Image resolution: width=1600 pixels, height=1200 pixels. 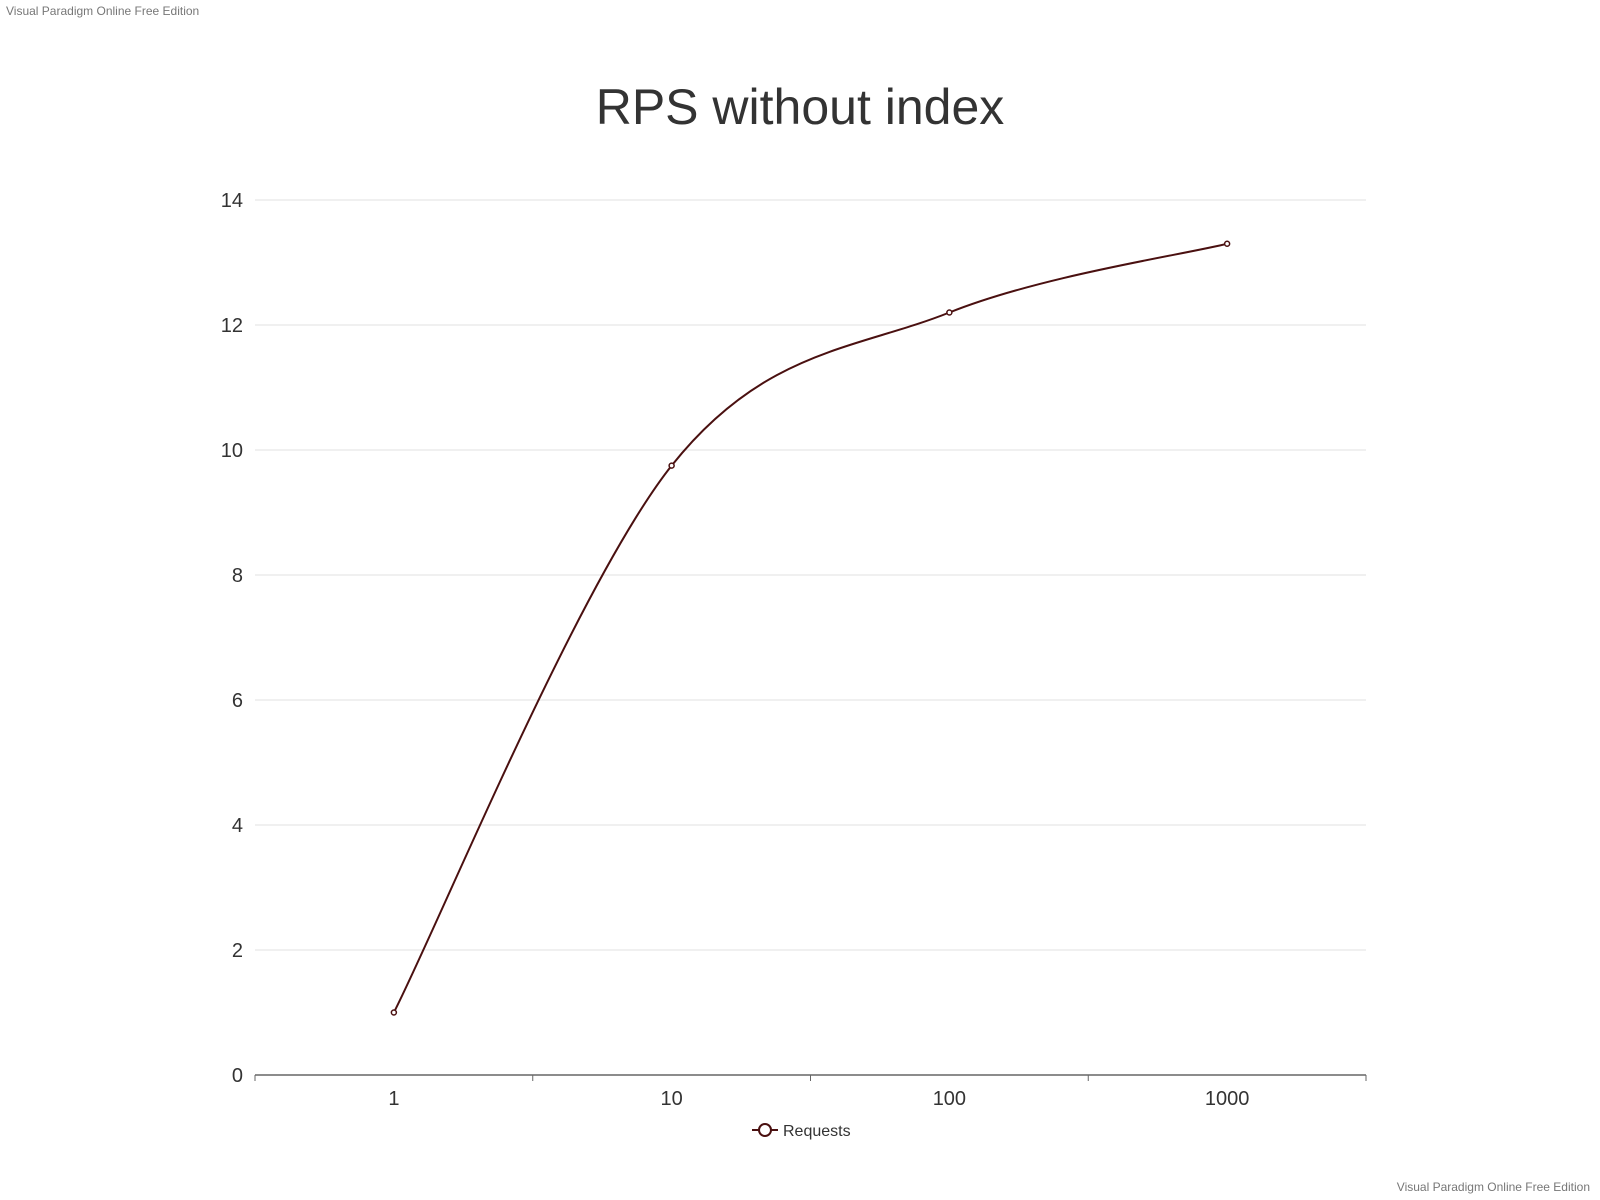 I want to click on y-tick-label: 4, so click(x=237, y=826).